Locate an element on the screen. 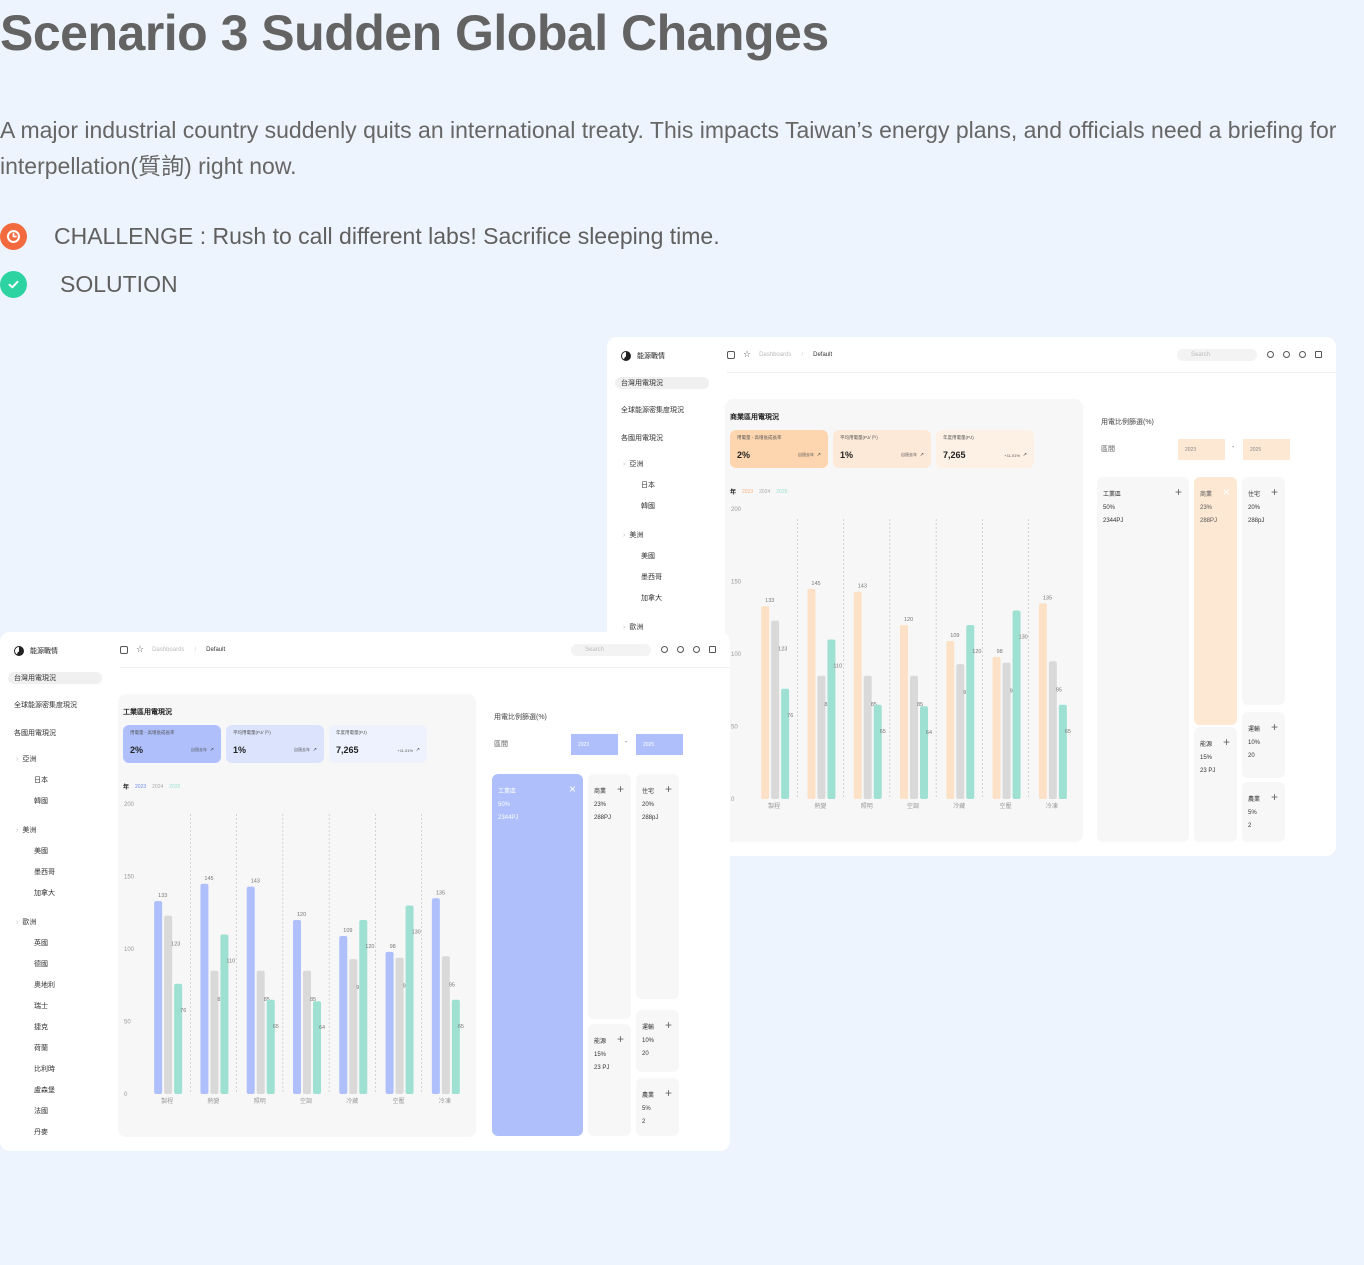 The width and height of the screenshot is (1364, 1265). category-tile: 商業 23% 288PJ × is located at coordinates (1215, 601).